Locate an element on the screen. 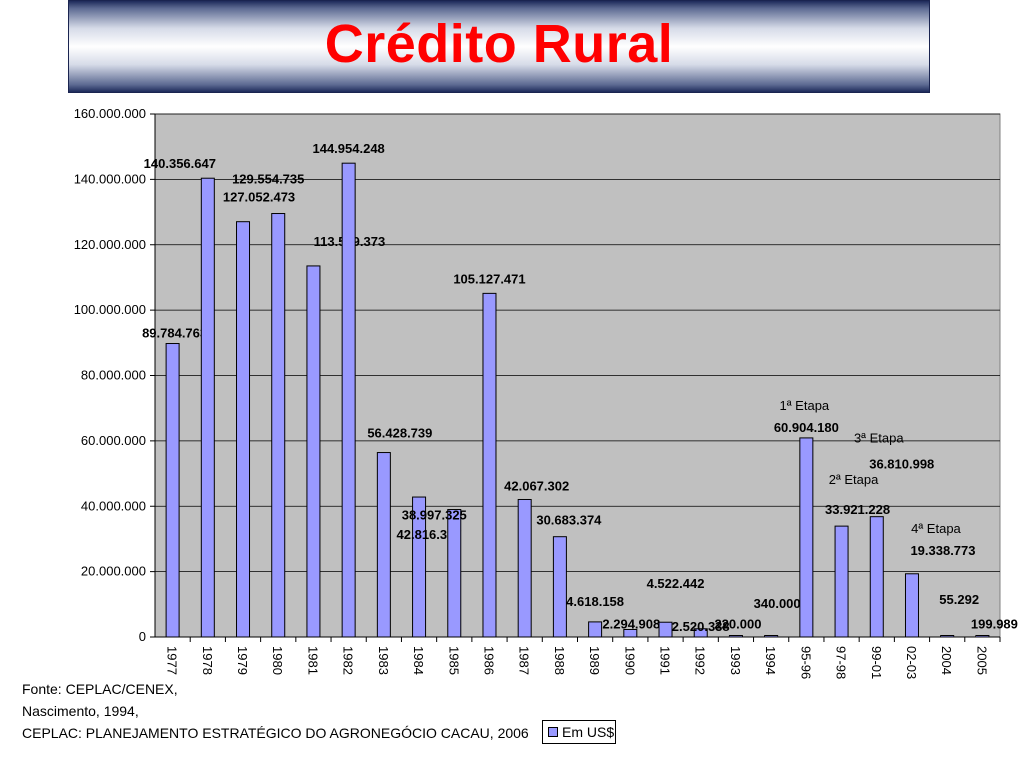 The height and width of the screenshot is (768, 1024). data-label-1989: 4.618.158 is located at coordinates (595, 601).